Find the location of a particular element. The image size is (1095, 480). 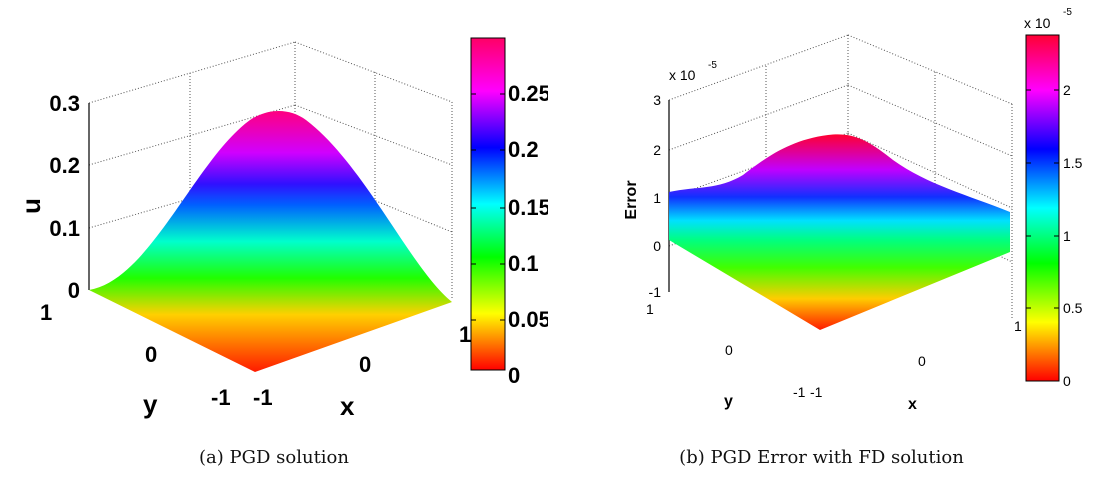

colorbar-ticks-b is located at coordinates (1042, 199).